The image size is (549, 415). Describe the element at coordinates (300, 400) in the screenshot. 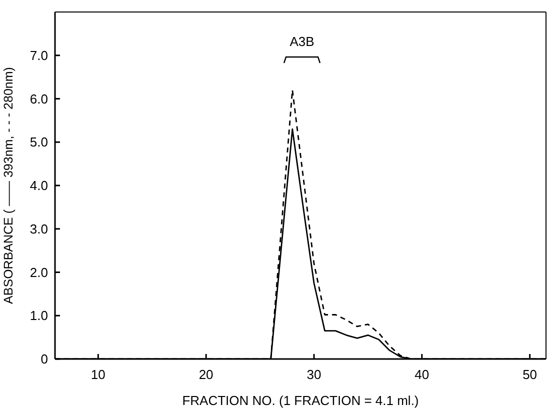

I see `x-axis-title: FRACTION NO. (1 FRACTION = 4.1 ml.)` at that location.